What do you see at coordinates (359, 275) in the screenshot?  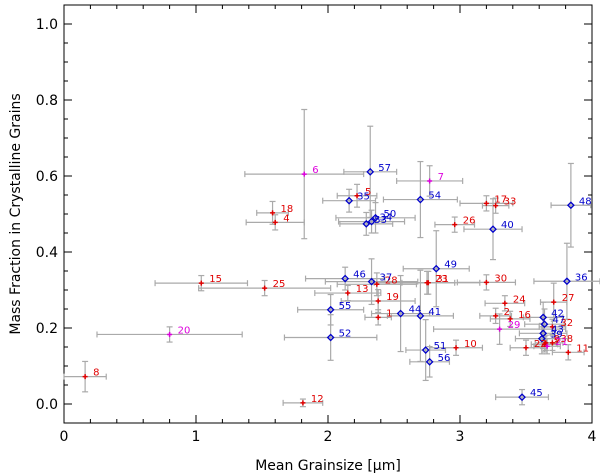 I see `data-label: 46` at bounding box center [359, 275].